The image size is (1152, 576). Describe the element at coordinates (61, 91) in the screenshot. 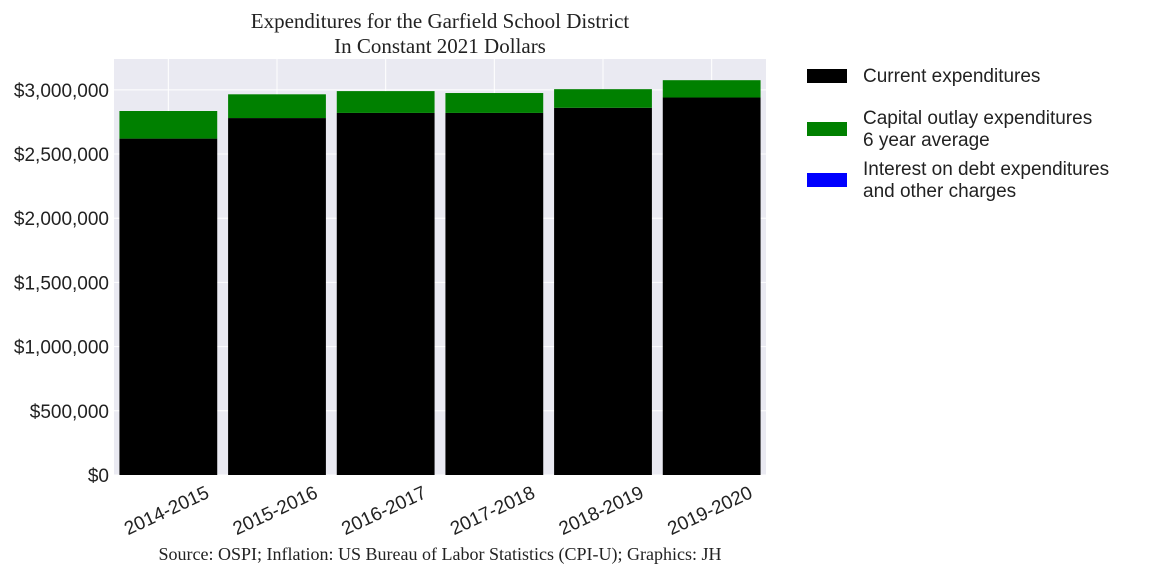

I see `y-tick-label: $3,000,000` at that location.